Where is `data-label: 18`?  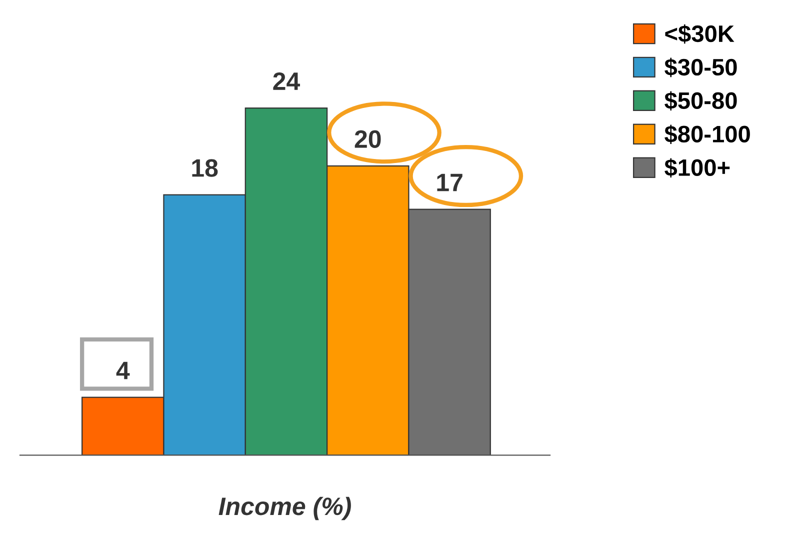
data-label: 18 is located at coordinates (205, 168).